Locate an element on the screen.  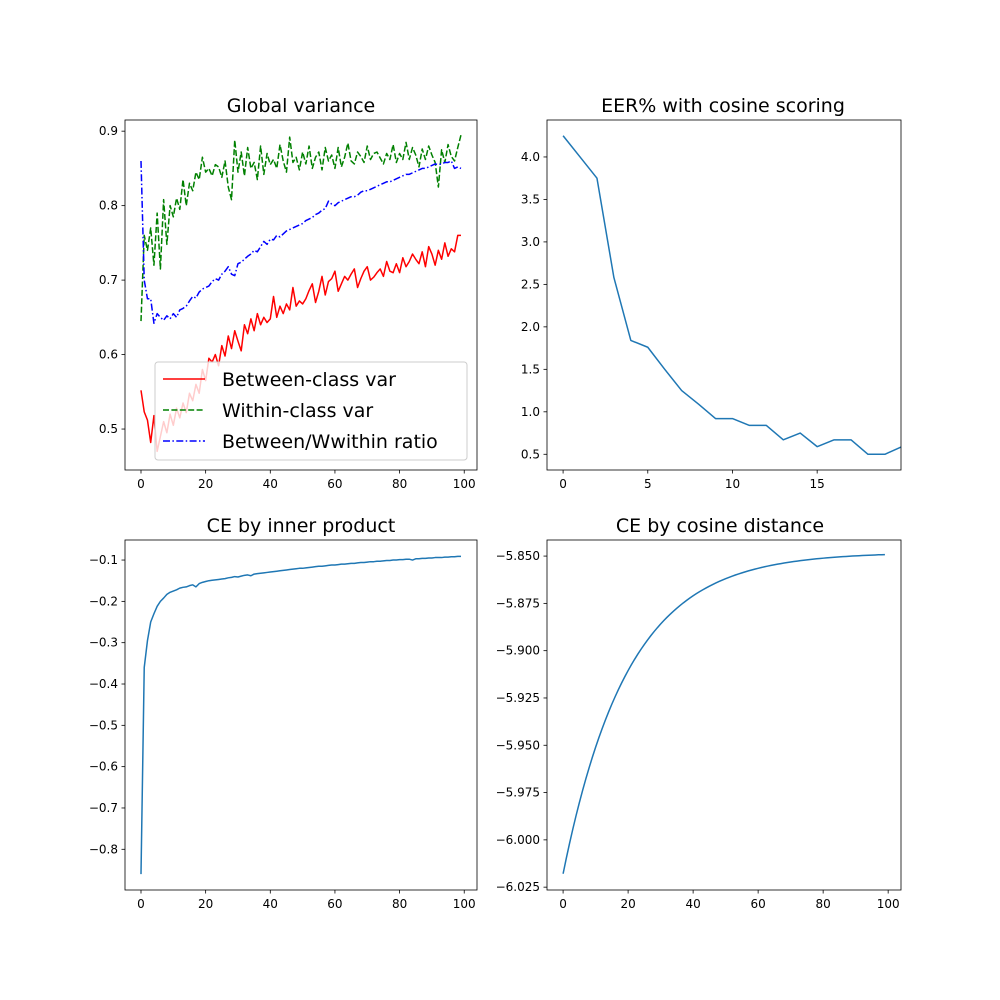
y-tick-label: 0.9 is located at coordinates (108, 131).